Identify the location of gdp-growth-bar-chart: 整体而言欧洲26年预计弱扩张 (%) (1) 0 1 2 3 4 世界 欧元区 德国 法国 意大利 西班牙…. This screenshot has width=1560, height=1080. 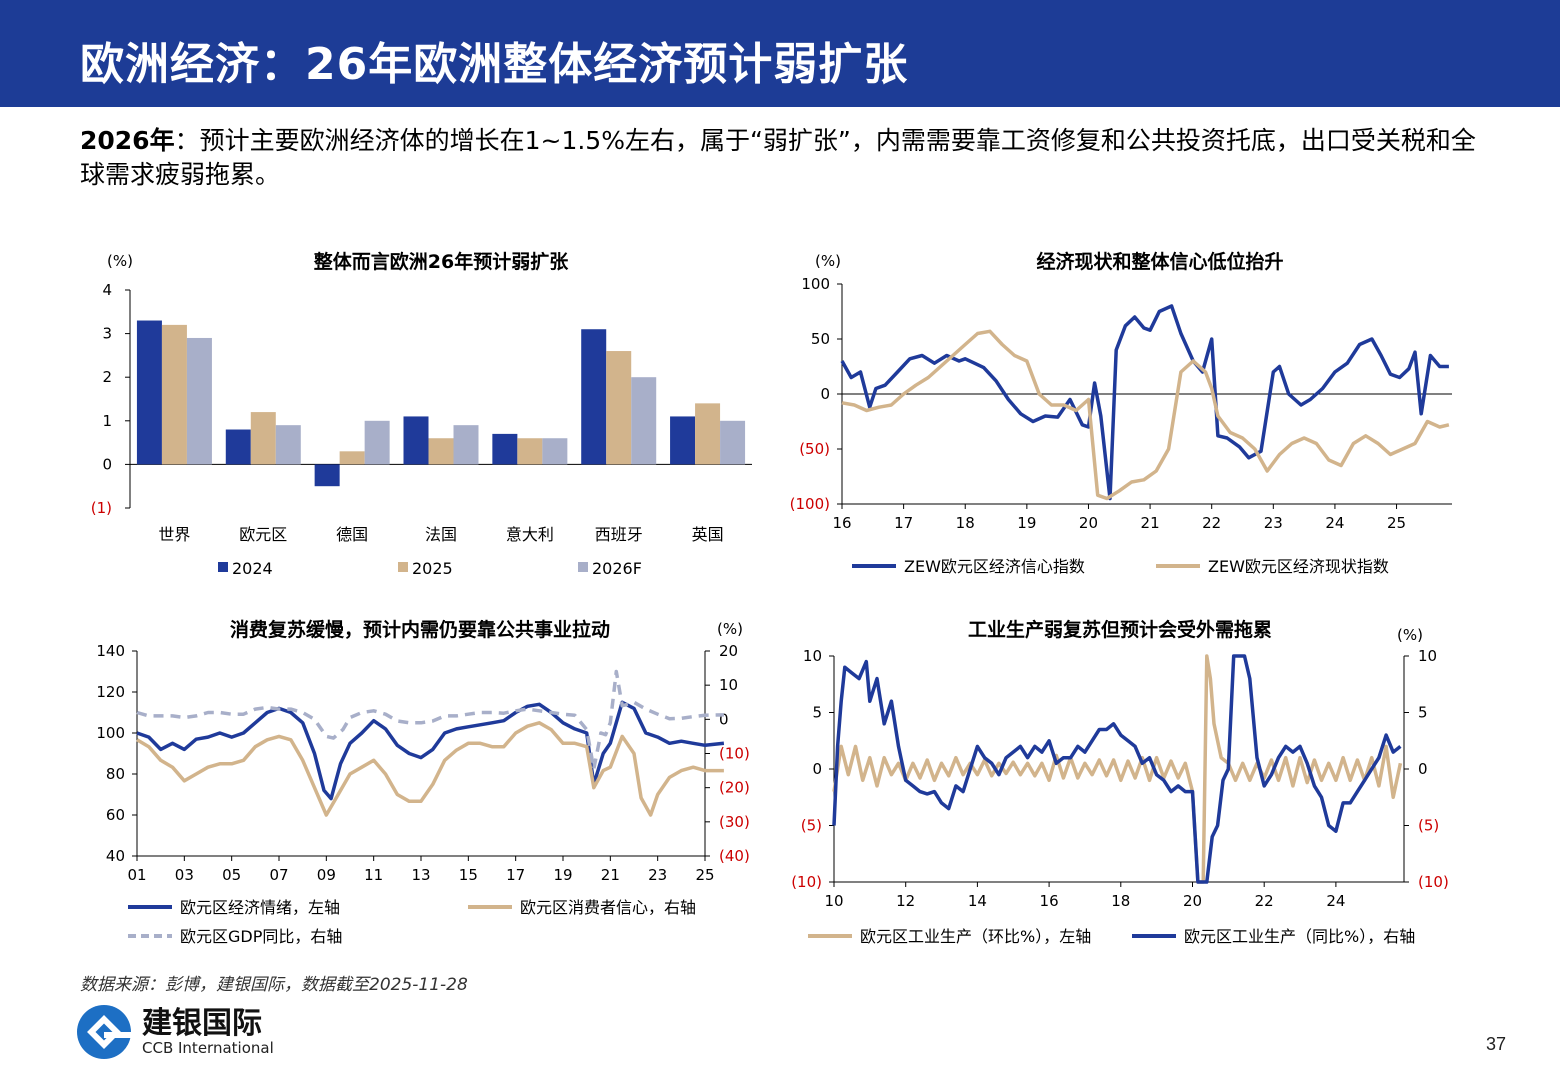
(421, 414).